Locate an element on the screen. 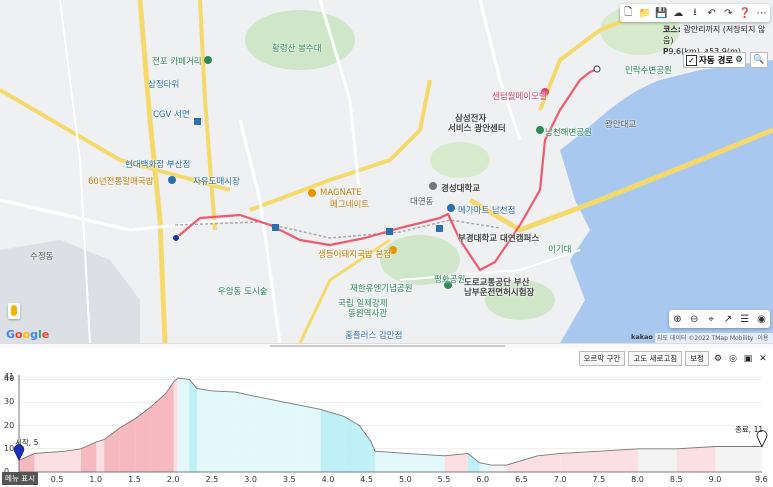 Image resolution: width=773 pixels, height=487 pixels. map-label-jeonpo: 전포 카페거리 is located at coordinates (177, 62).